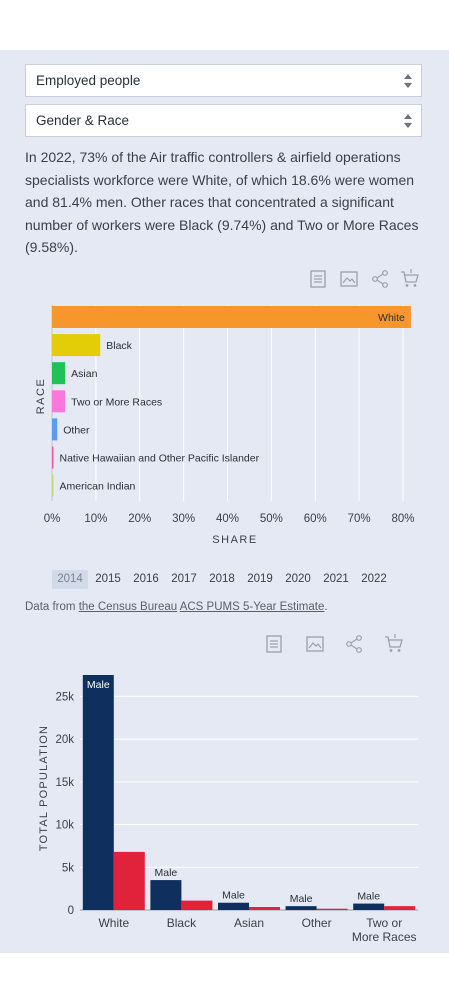 This screenshot has width=449, height=1000. What do you see at coordinates (315, 519) in the screenshot?
I see `x-tick-label: 60%` at bounding box center [315, 519].